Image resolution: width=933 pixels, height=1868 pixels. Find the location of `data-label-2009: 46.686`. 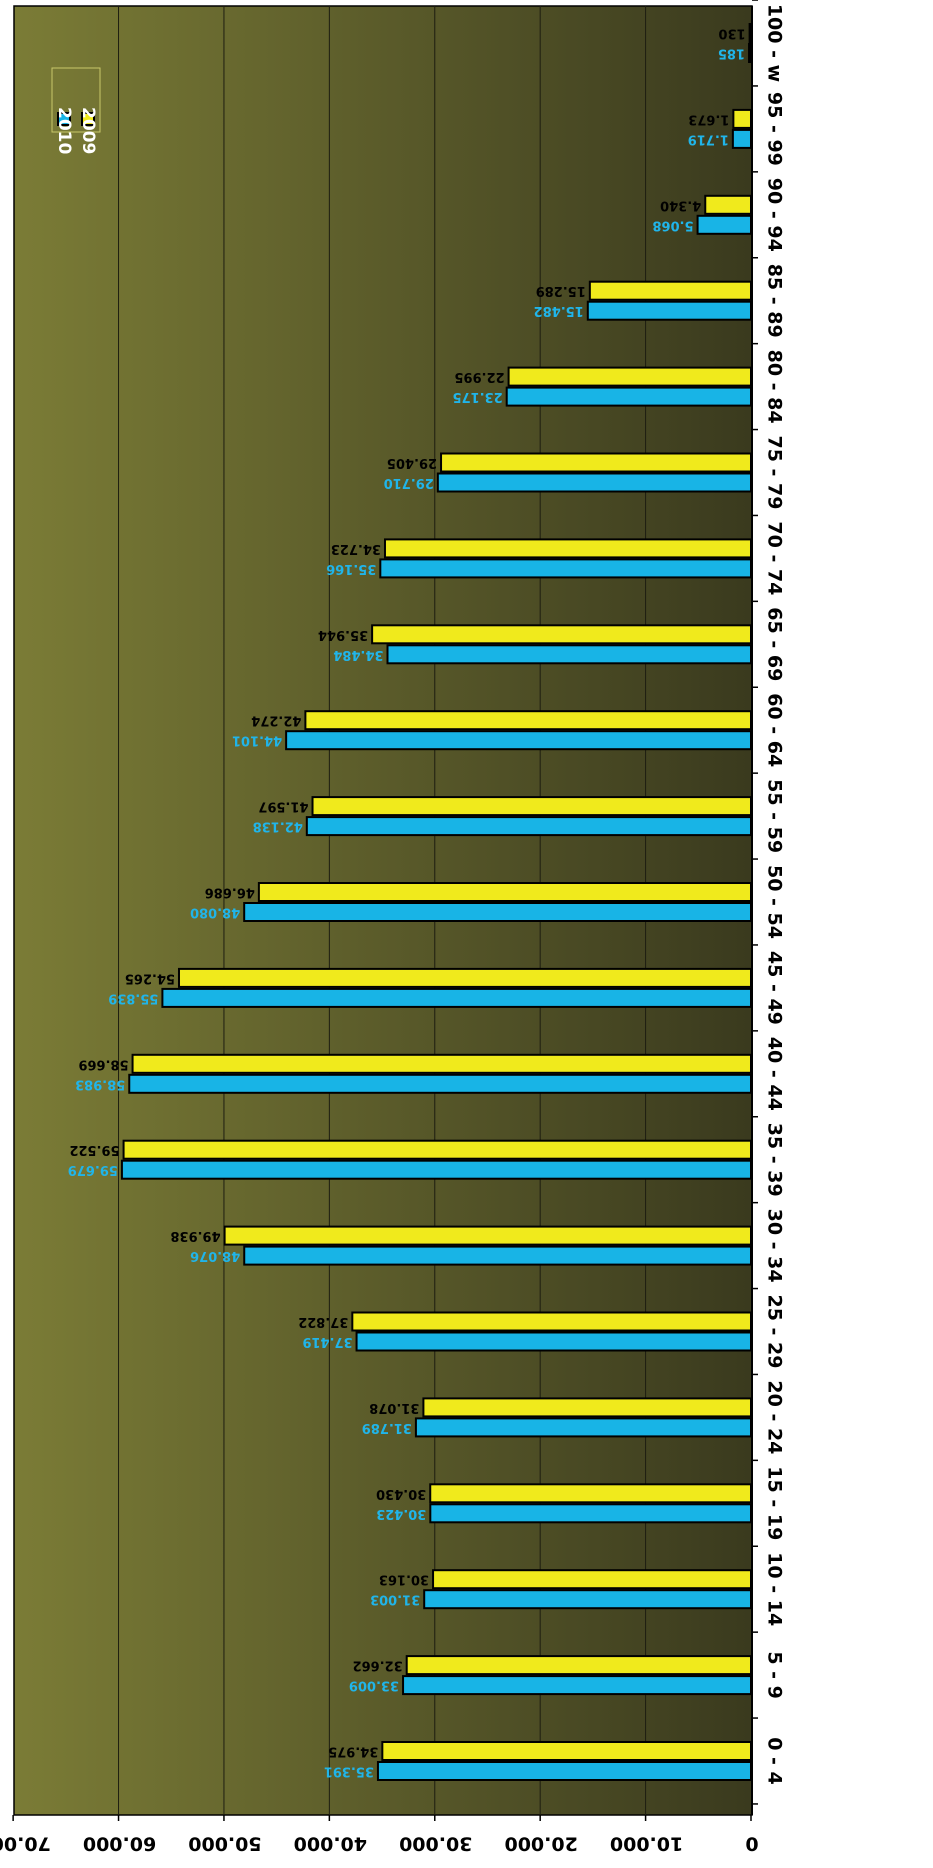

data-label-2009: 46.686 is located at coordinates (230, 892).